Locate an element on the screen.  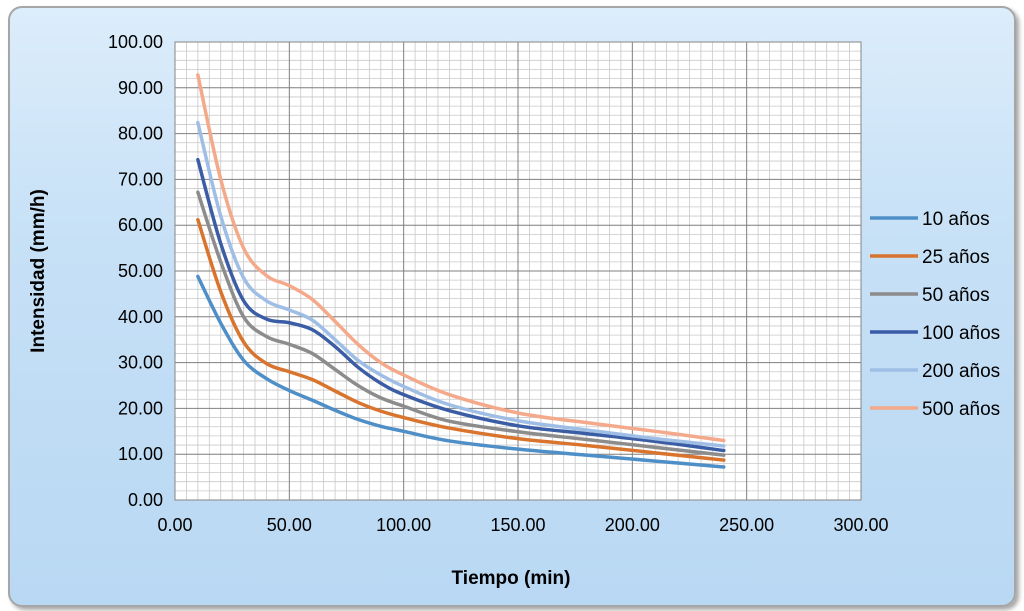
x-tick-label: 100.00 is located at coordinates (403, 525).